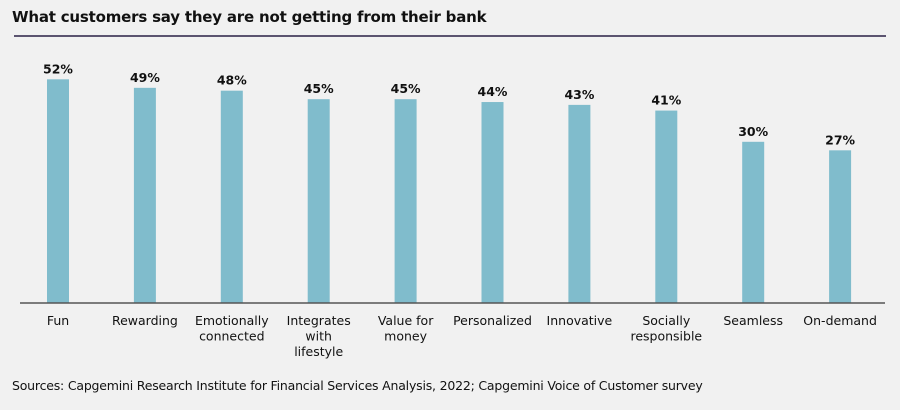 The image size is (900, 410). What do you see at coordinates (666, 320) in the screenshot?
I see `category-label-line: Socially` at bounding box center [666, 320].